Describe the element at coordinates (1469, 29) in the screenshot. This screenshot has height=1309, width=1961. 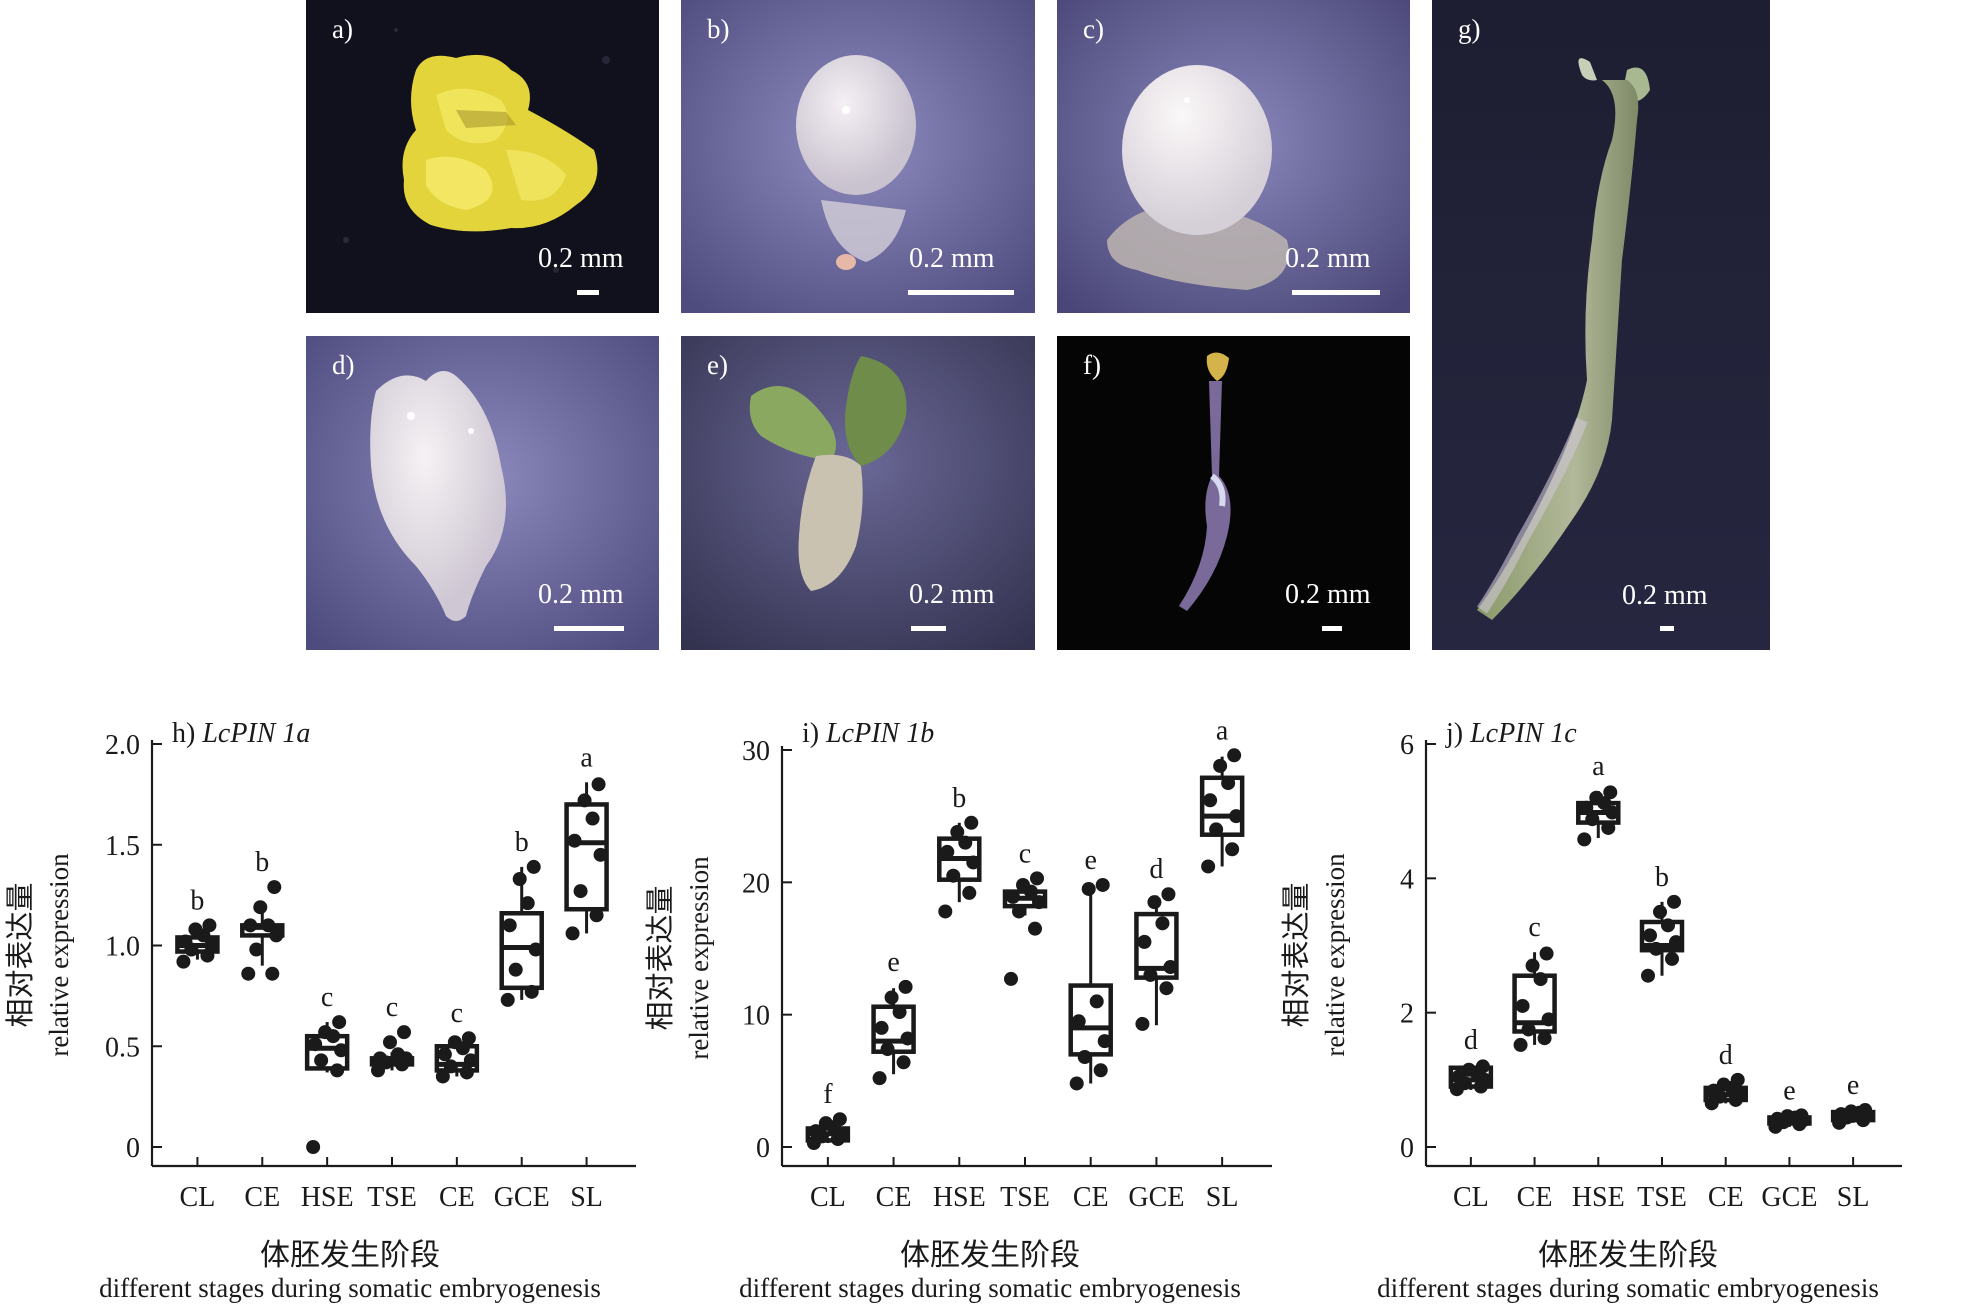
I see `panel-label-g: g)` at that location.